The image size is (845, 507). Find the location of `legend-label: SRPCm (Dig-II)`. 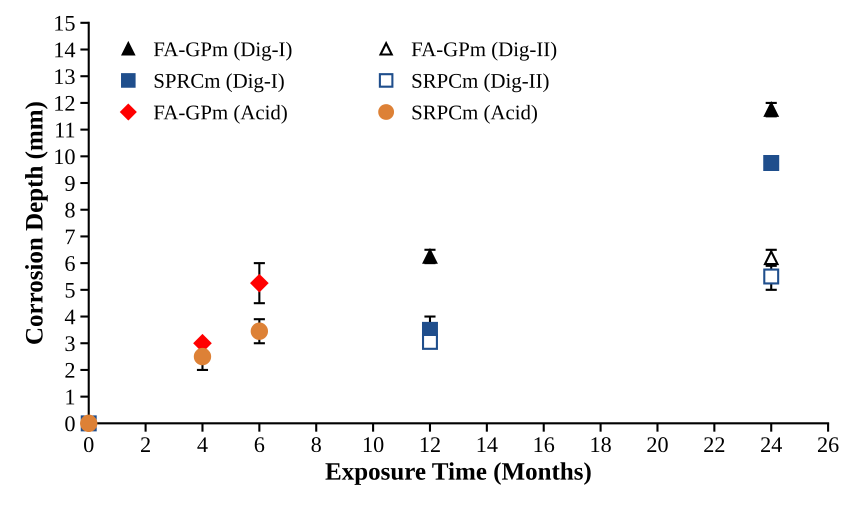

legend-label: SRPCm (Dig-II) is located at coordinates (480, 82).